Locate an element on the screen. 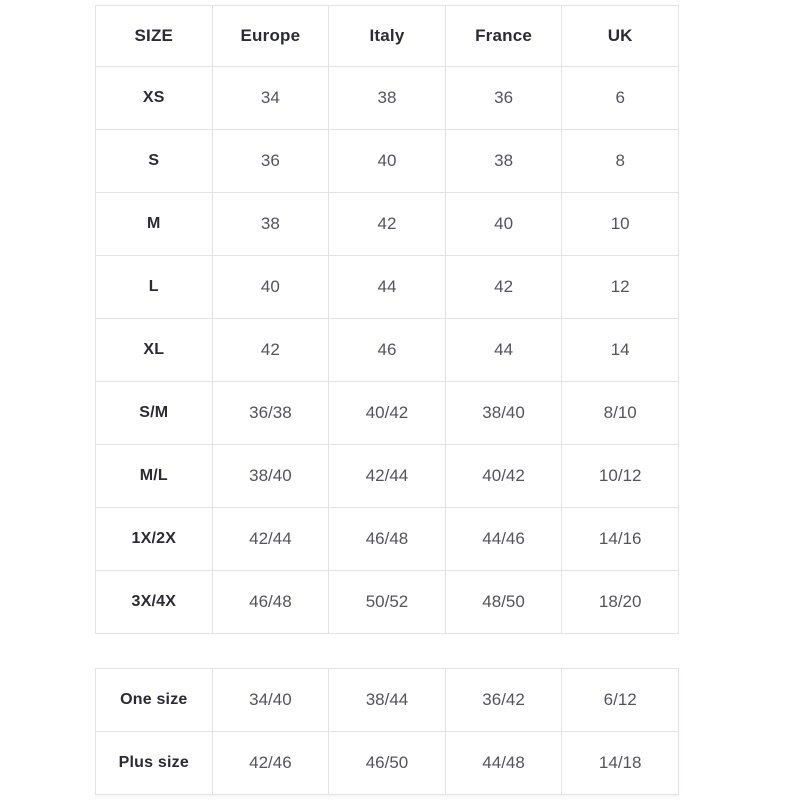 Image resolution: width=800 pixels, height=800 pixels. size-value: 48/50 is located at coordinates (503, 602).